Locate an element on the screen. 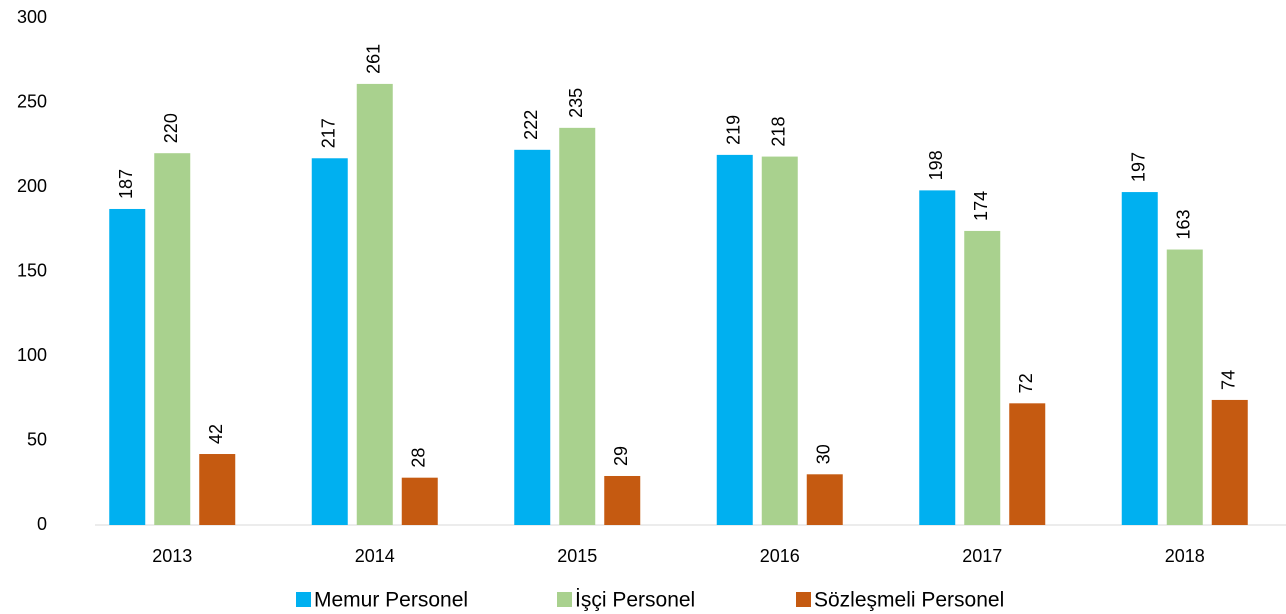 The image size is (1286, 614). y-tick-label: 300 is located at coordinates (32, 17).